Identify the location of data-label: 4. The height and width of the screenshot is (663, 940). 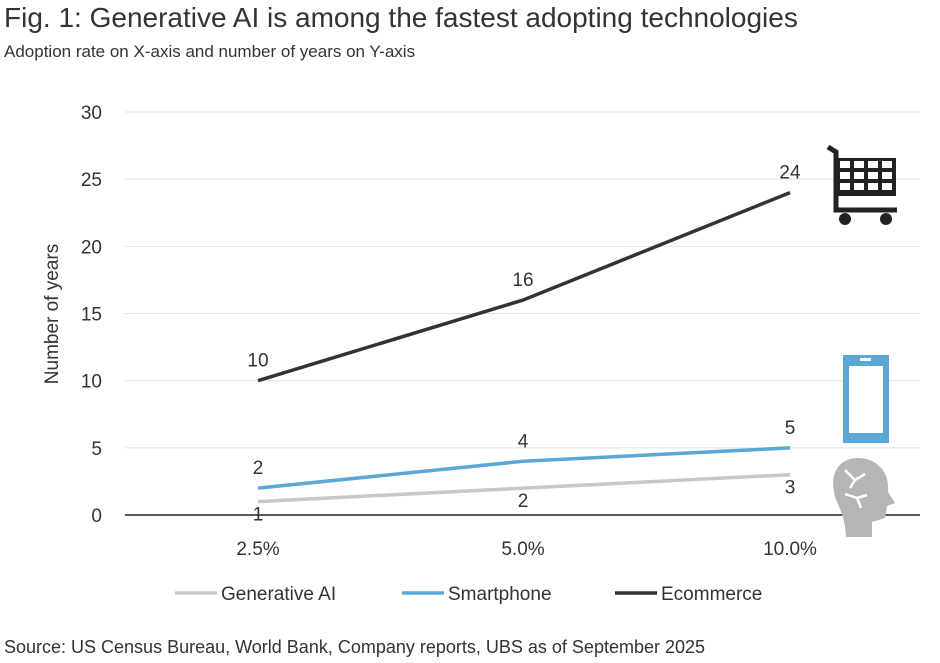
(523, 441).